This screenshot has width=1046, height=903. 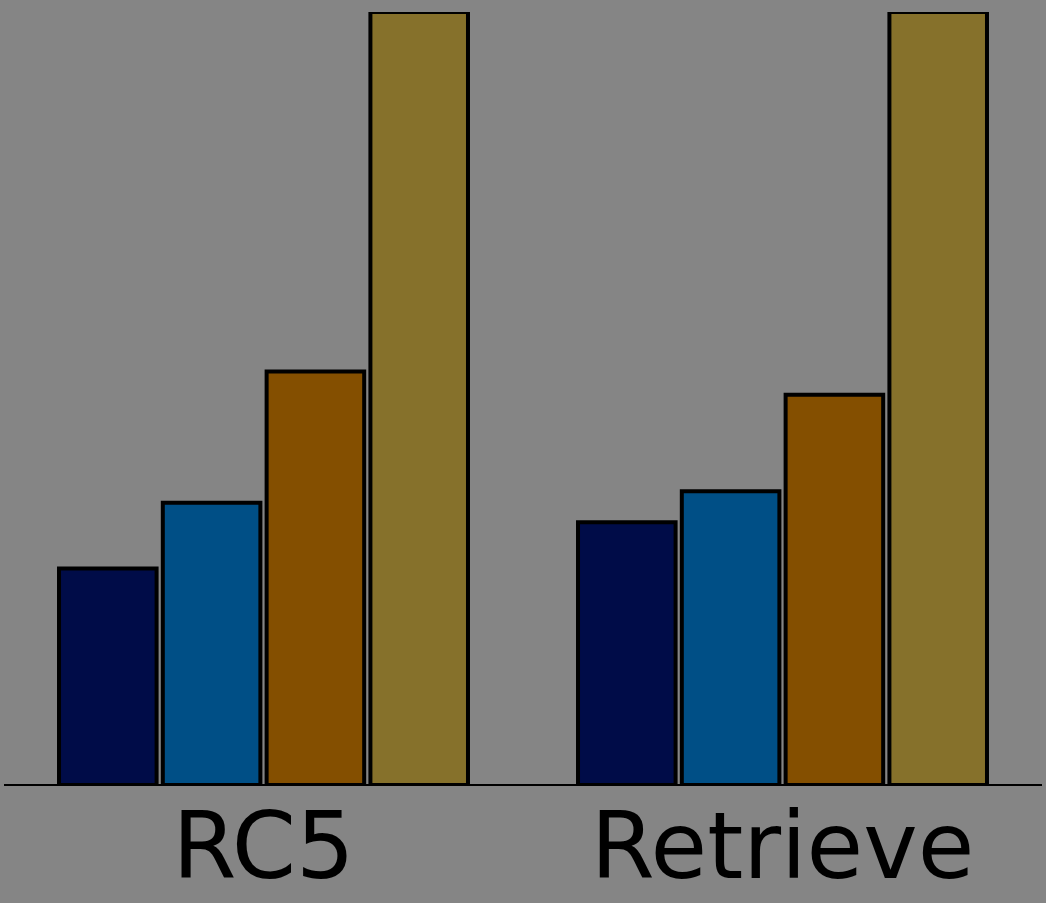 I want to click on x-tick-label: Retrieve, so click(x=782, y=846).